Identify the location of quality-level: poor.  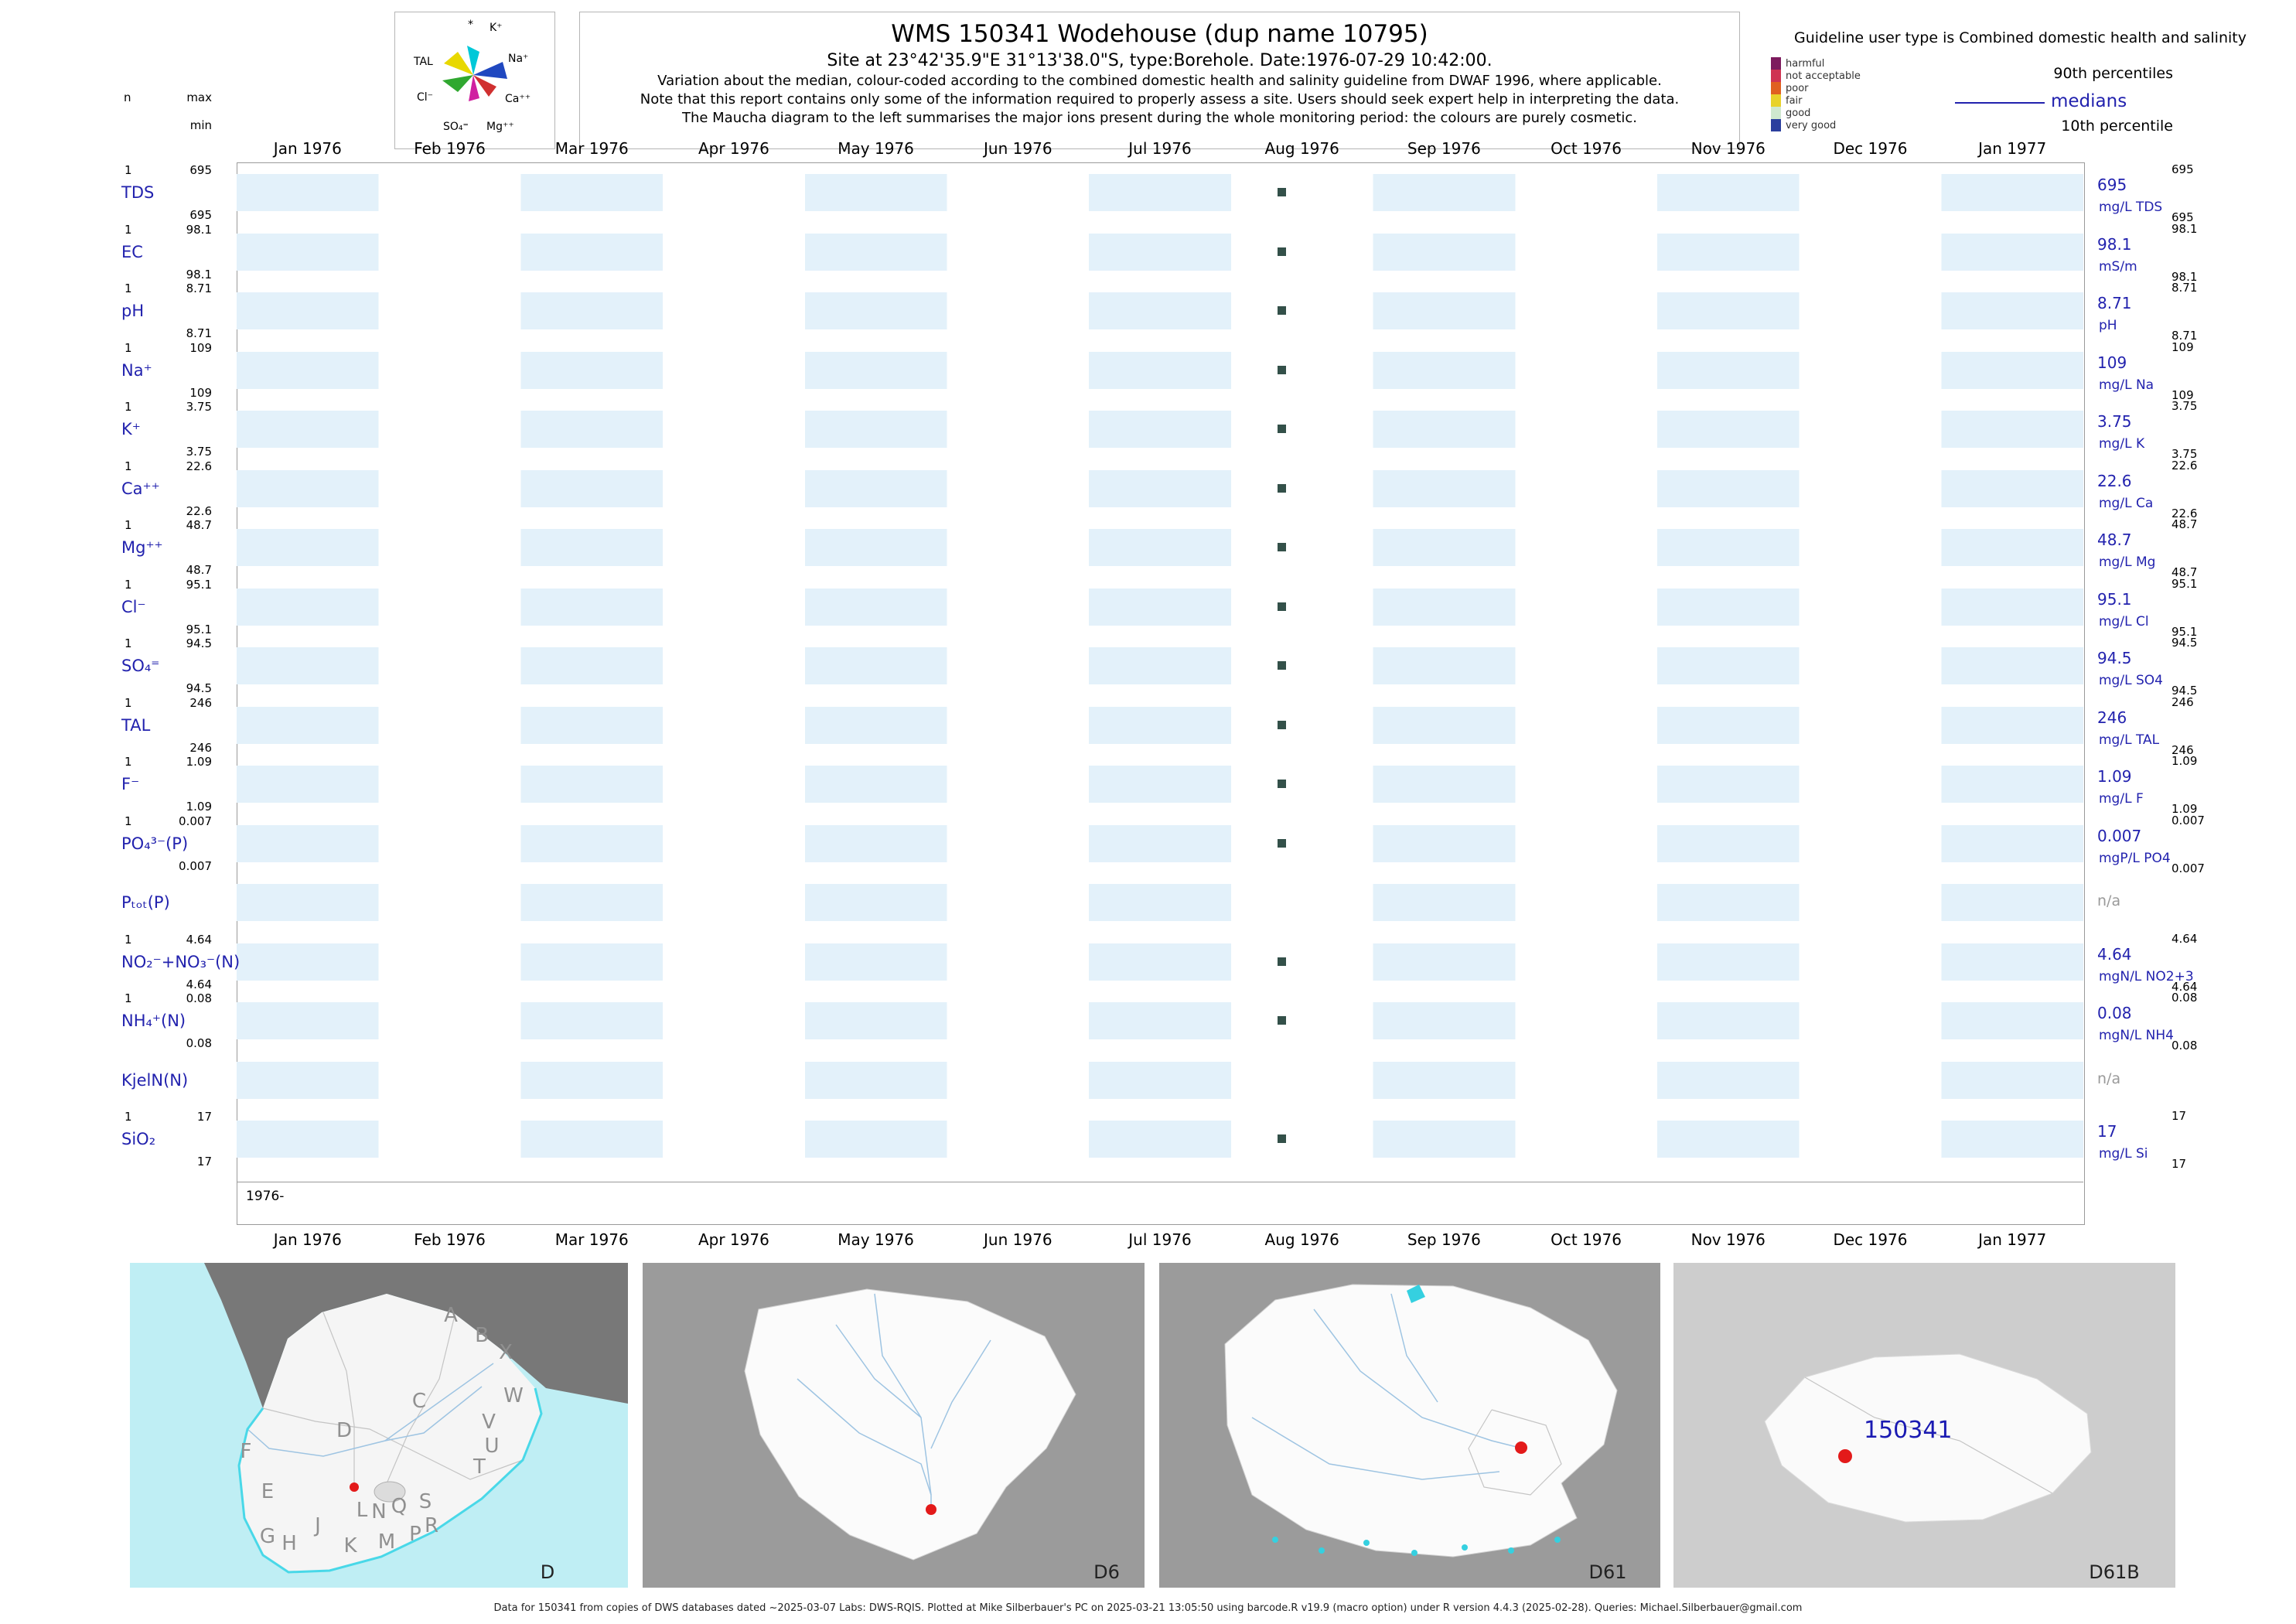
(1816, 88).